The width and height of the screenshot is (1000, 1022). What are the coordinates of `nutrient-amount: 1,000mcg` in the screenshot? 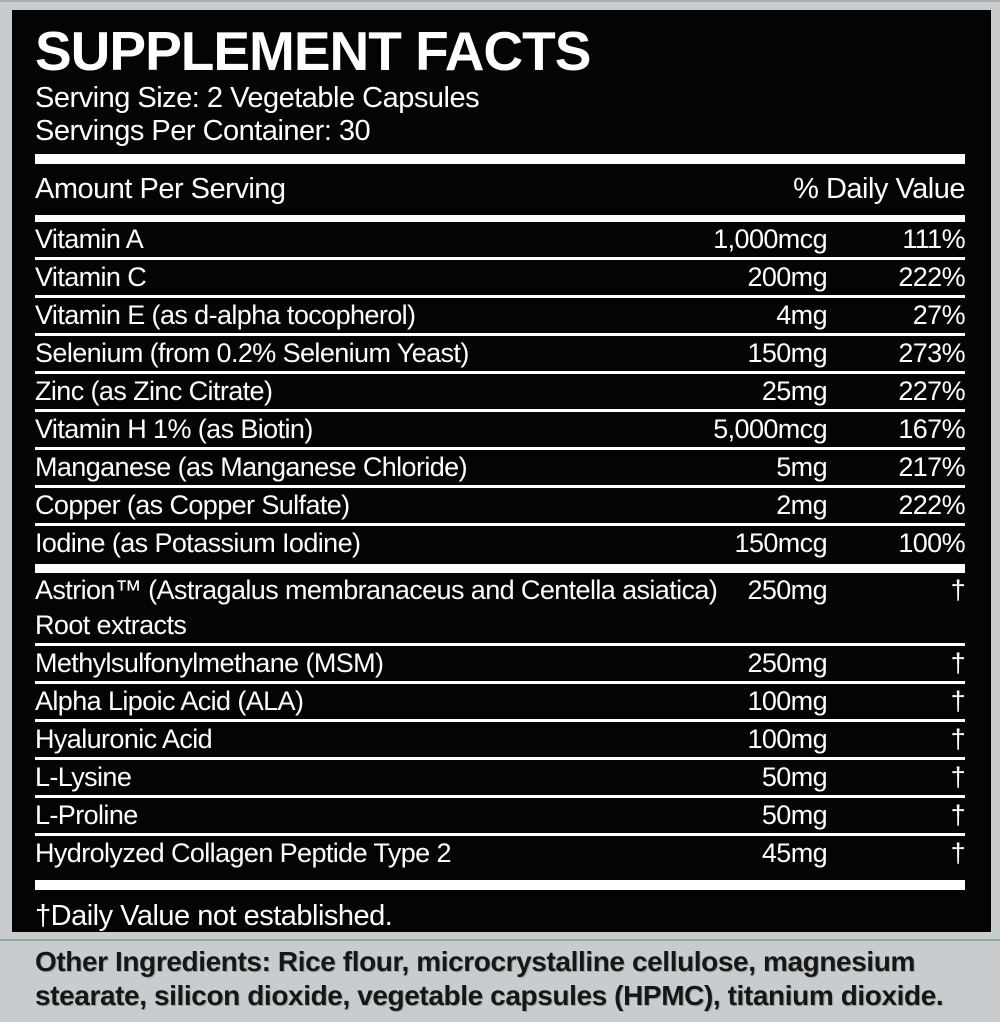 It's located at (770, 239).